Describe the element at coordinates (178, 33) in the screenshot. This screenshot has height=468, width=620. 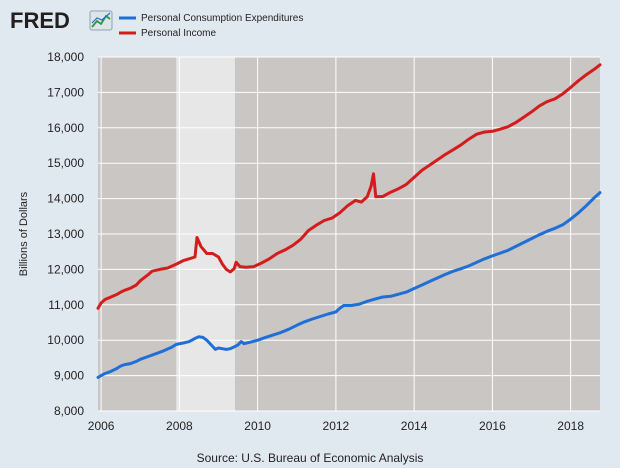
I see `legend-label-income: Personal Income` at that location.